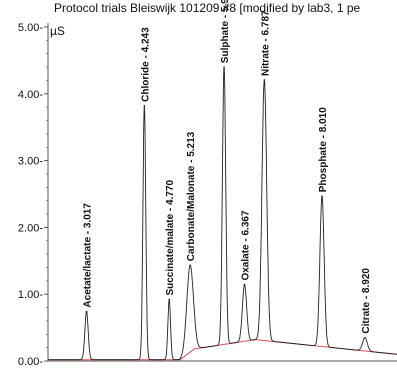  What do you see at coordinates (222, 350) in the screenshot?
I see `integration-baseline` at bounding box center [222, 350].